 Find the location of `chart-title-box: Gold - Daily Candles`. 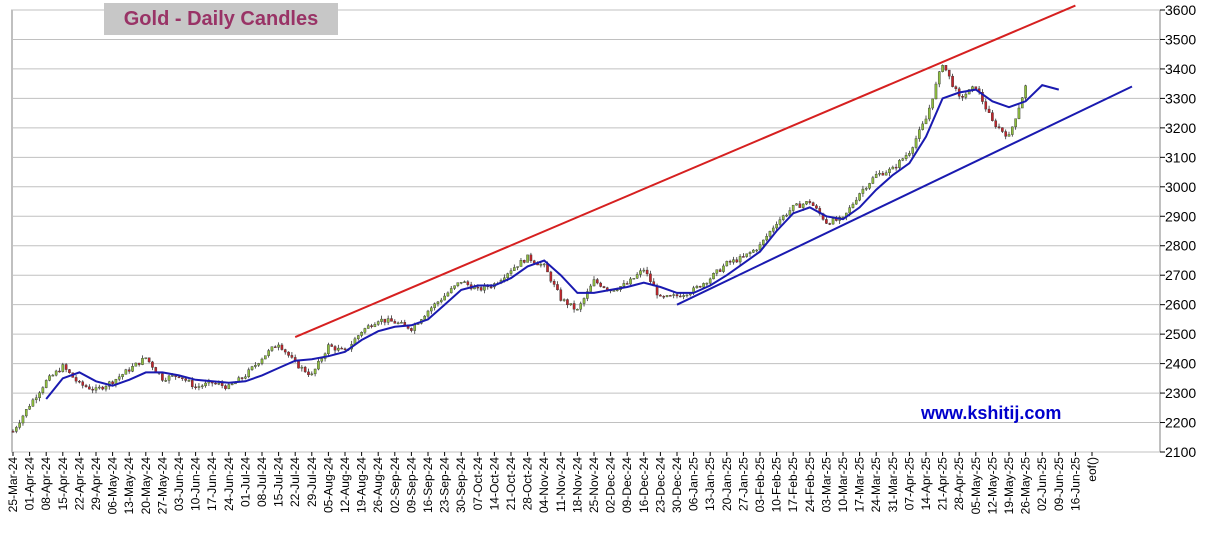

chart-title-box: Gold - Daily Candles is located at coordinates (221, 19).